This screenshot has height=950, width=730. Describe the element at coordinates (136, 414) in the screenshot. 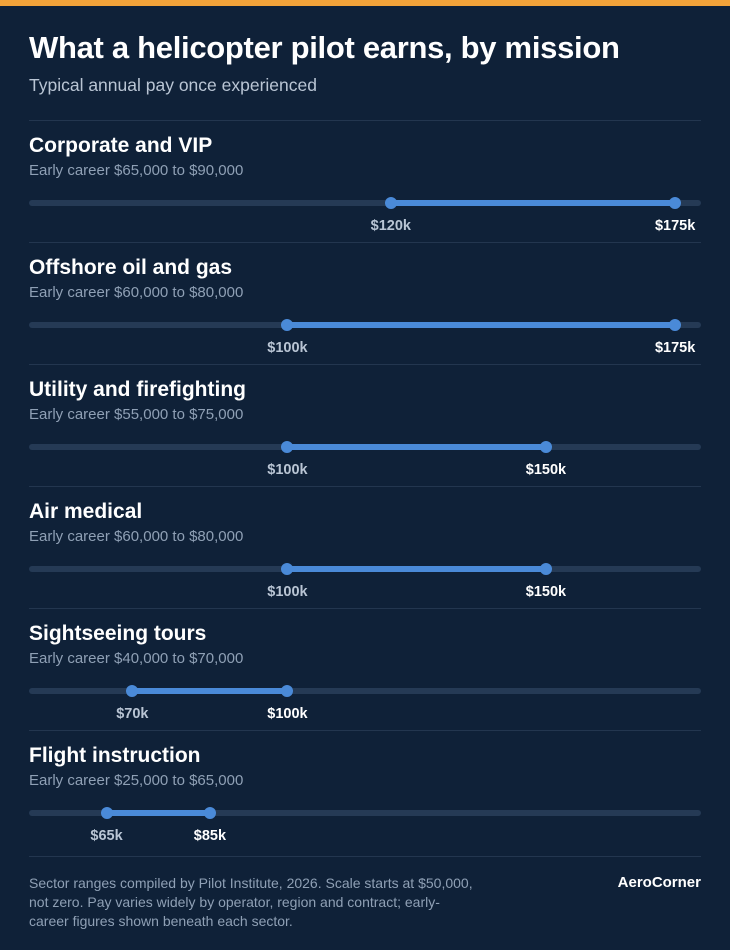

I see `sector-early-career: Early career $55,000 to $75,000` at that location.